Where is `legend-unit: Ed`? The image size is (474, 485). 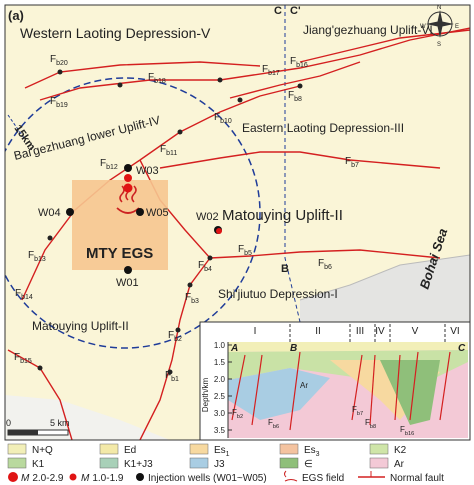
legend-unit: Ed is located at coordinates (130, 450).